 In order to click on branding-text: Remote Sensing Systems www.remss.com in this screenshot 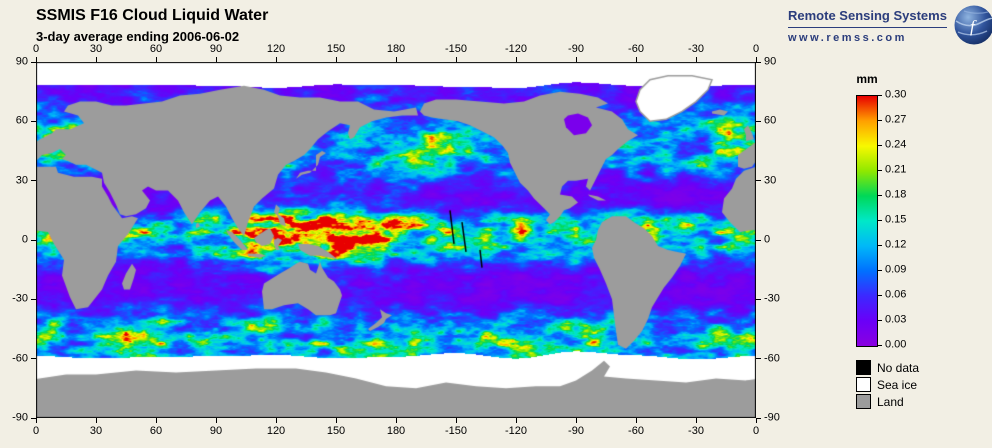, I will do `click(867, 26)`.